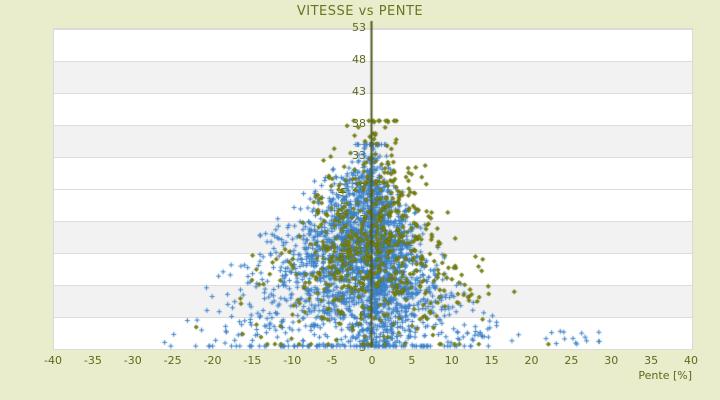 The image size is (720, 400). I want to click on x-tick-label: -25, so click(172, 360).